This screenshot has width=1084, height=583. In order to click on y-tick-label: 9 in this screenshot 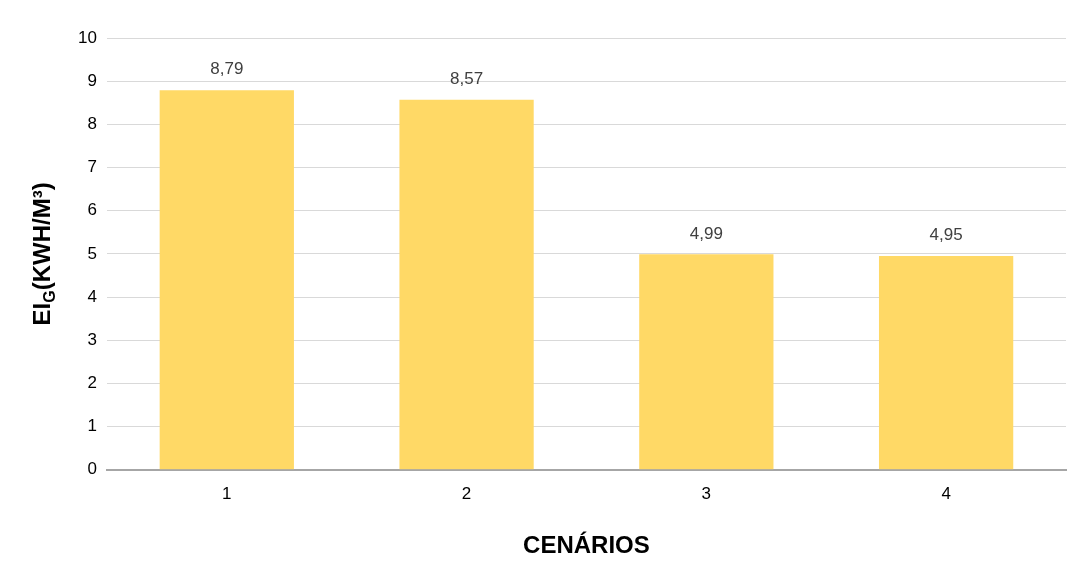, I will do `click(92, 80)`.